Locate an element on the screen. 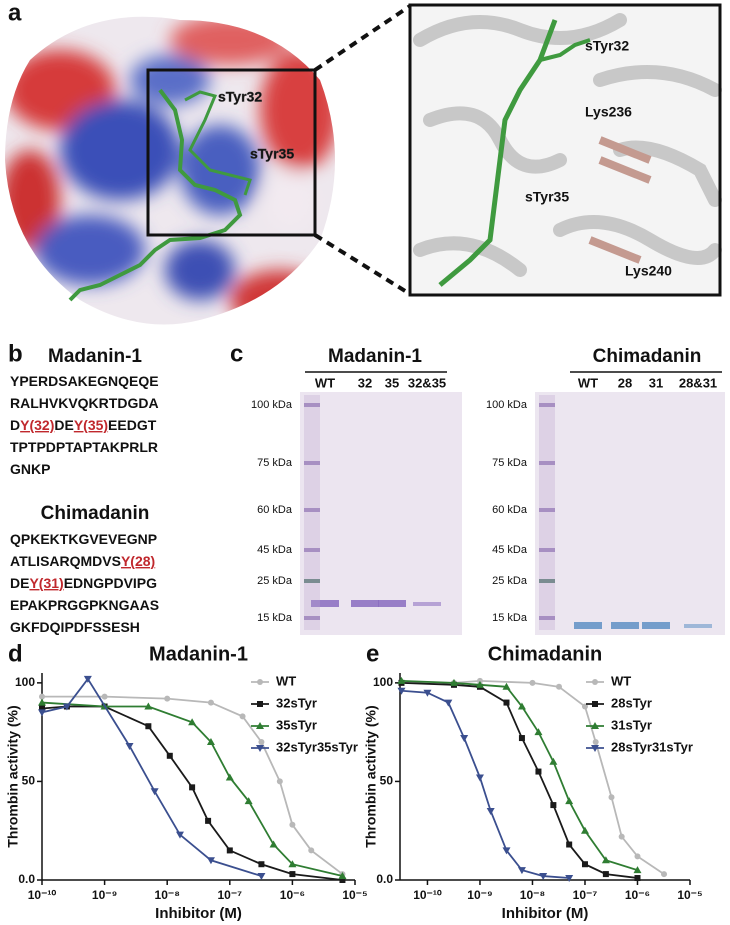 The height and width of the screenshot is (925, 730). sequence-segment: YPERDSAKEGNQEQE is located at coordinates (84, 381).